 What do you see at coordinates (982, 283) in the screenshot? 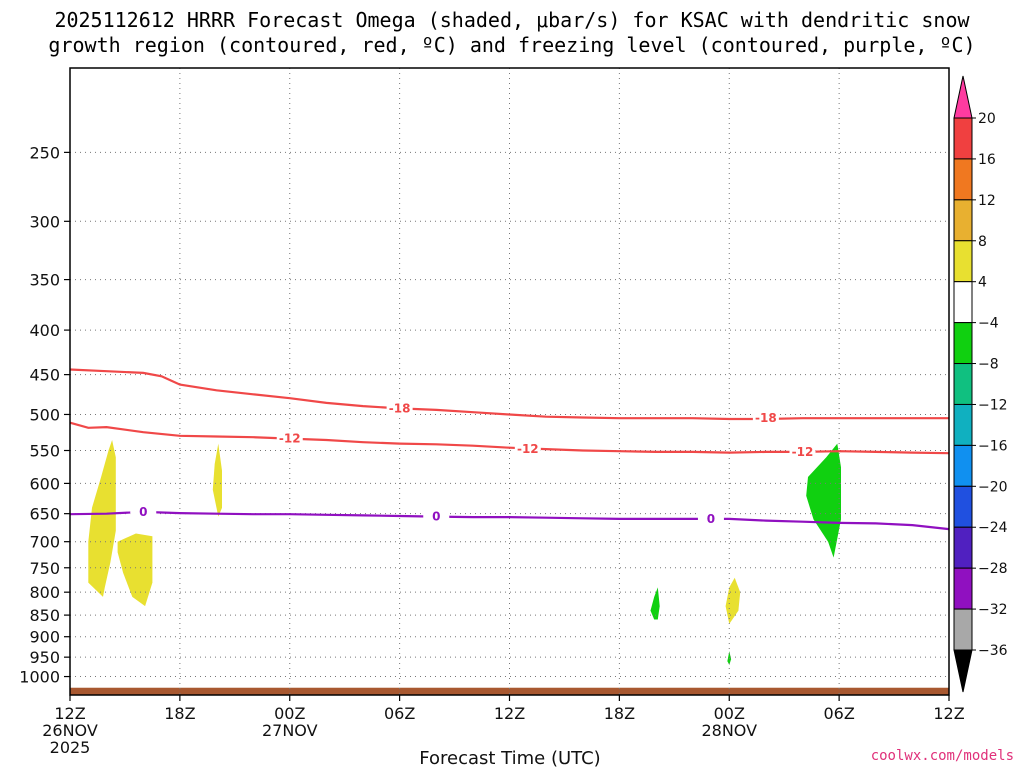
I see `colorbar-label: 4` at bounding box center [982, 283].